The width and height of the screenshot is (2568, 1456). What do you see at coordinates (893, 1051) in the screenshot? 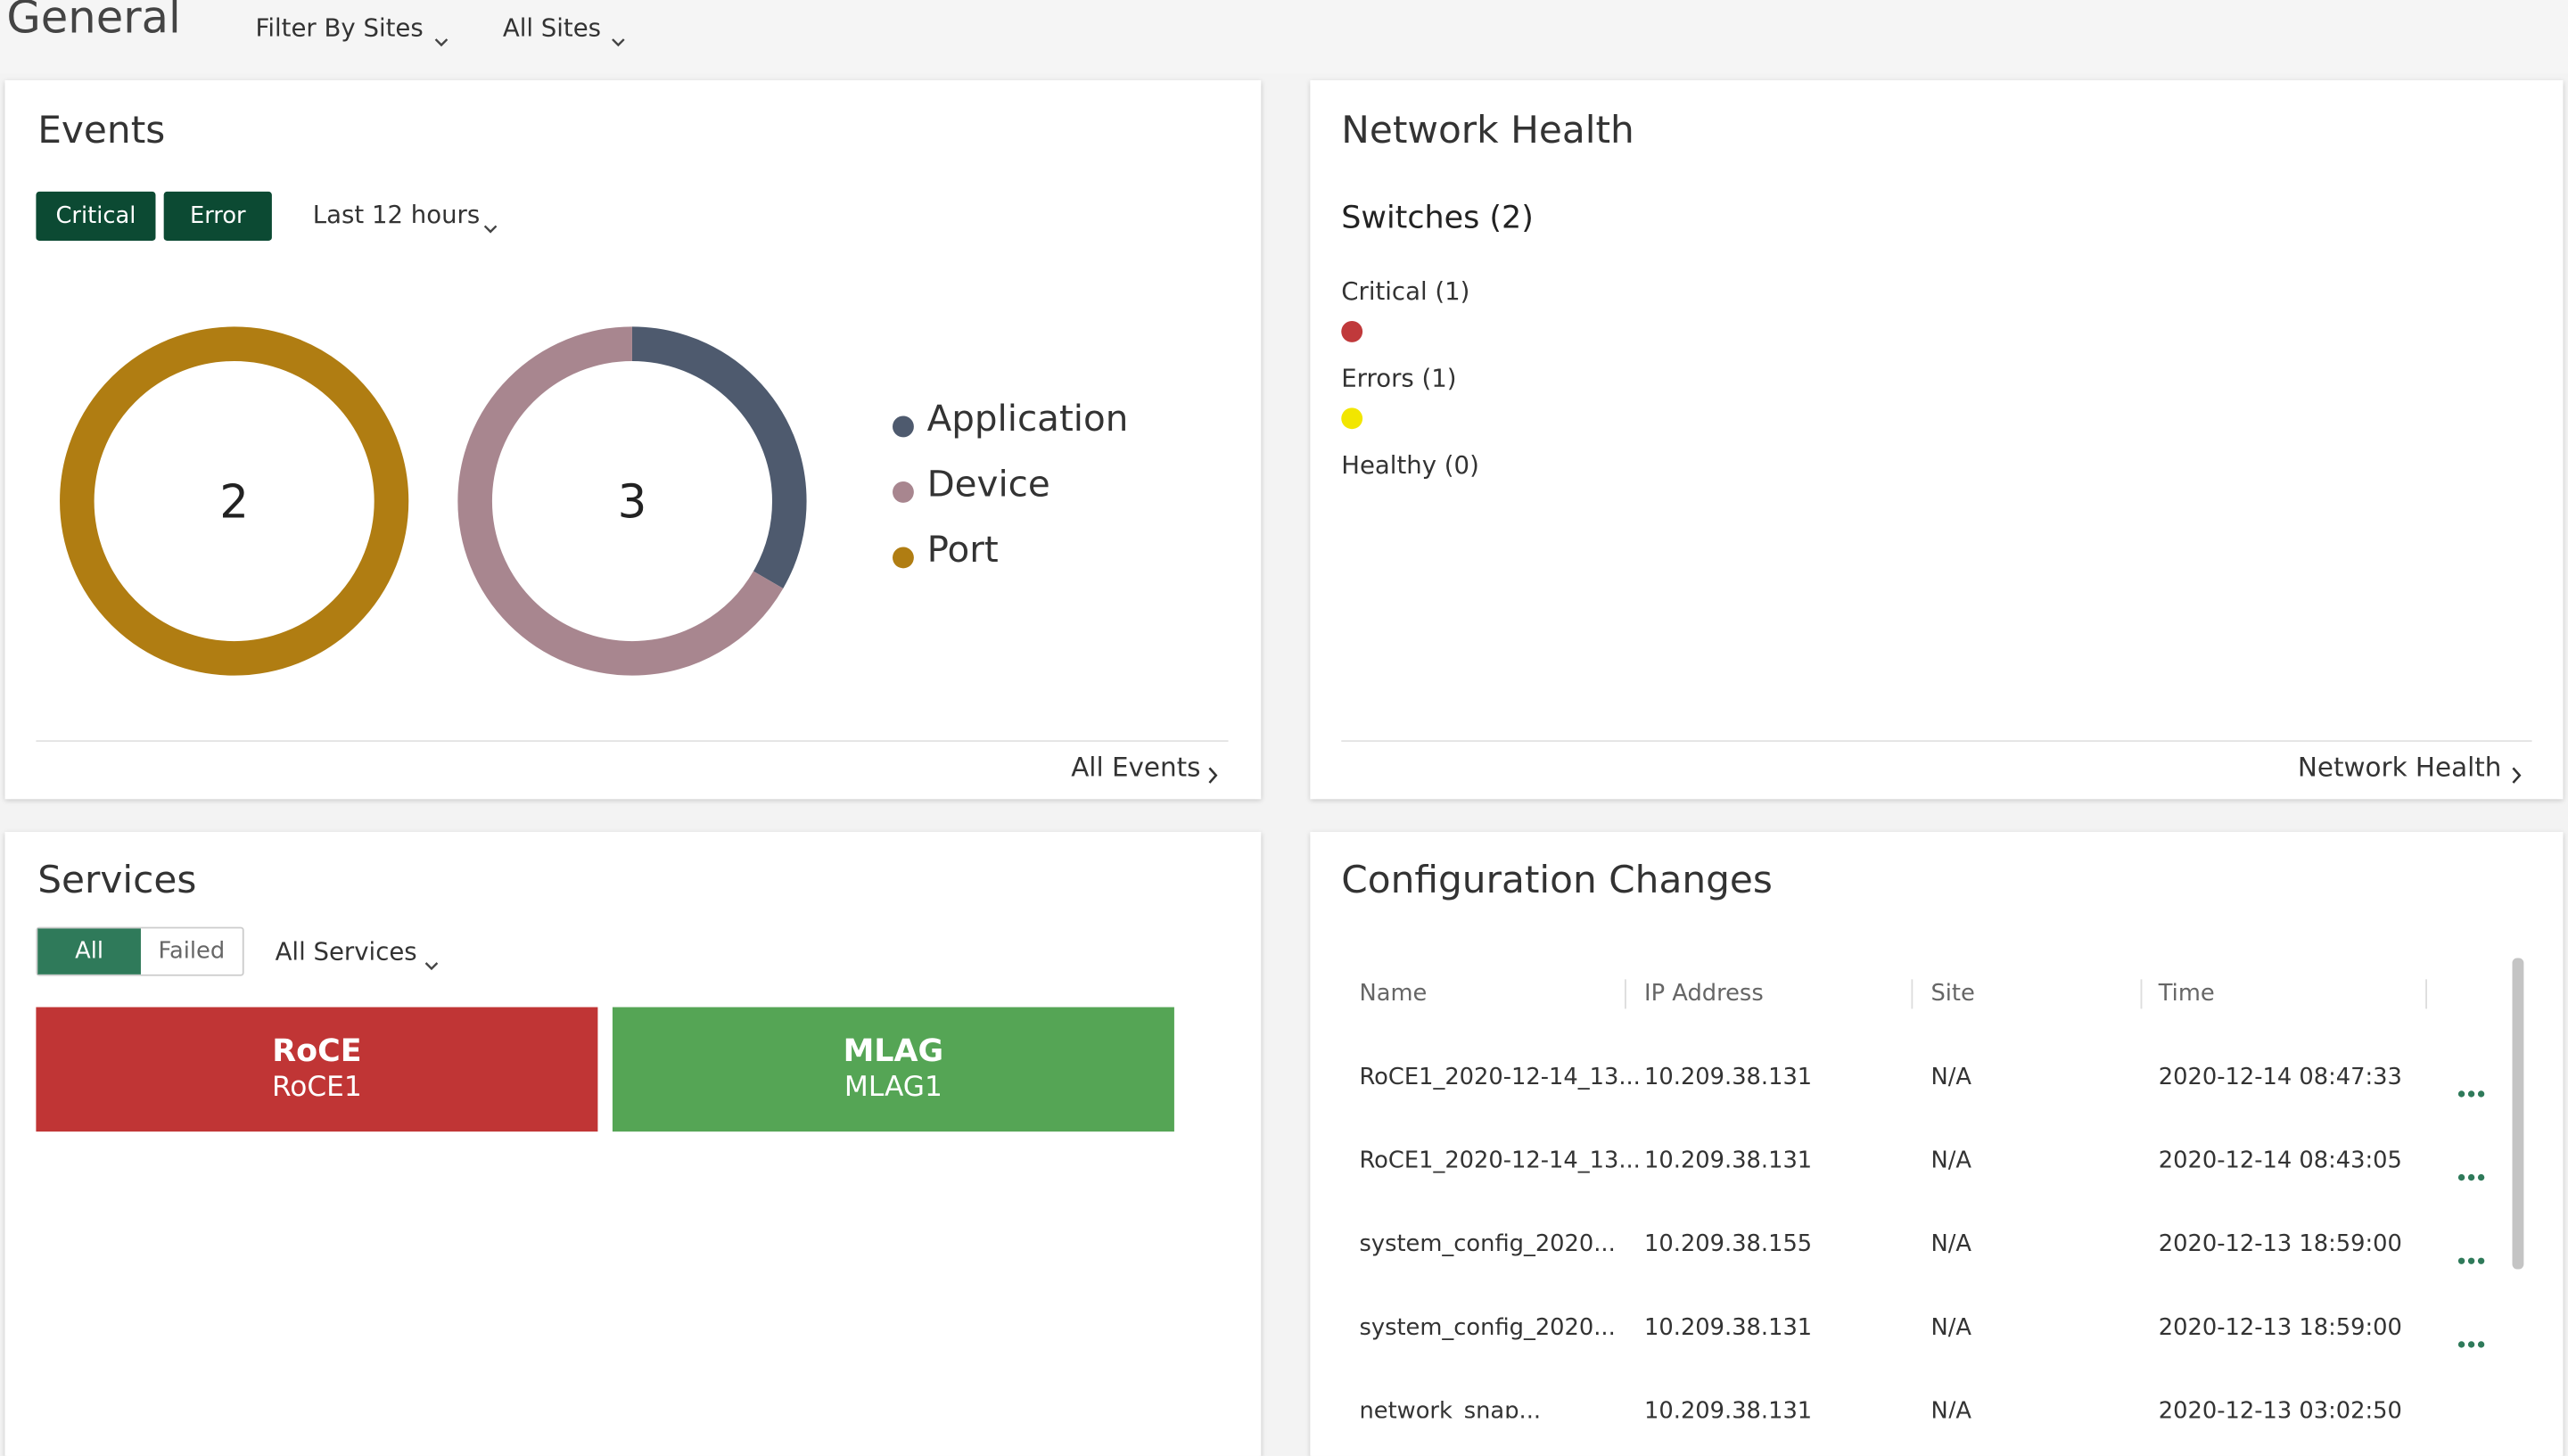
I see `service-name: MLAG` at bounding box center [893, 1051].